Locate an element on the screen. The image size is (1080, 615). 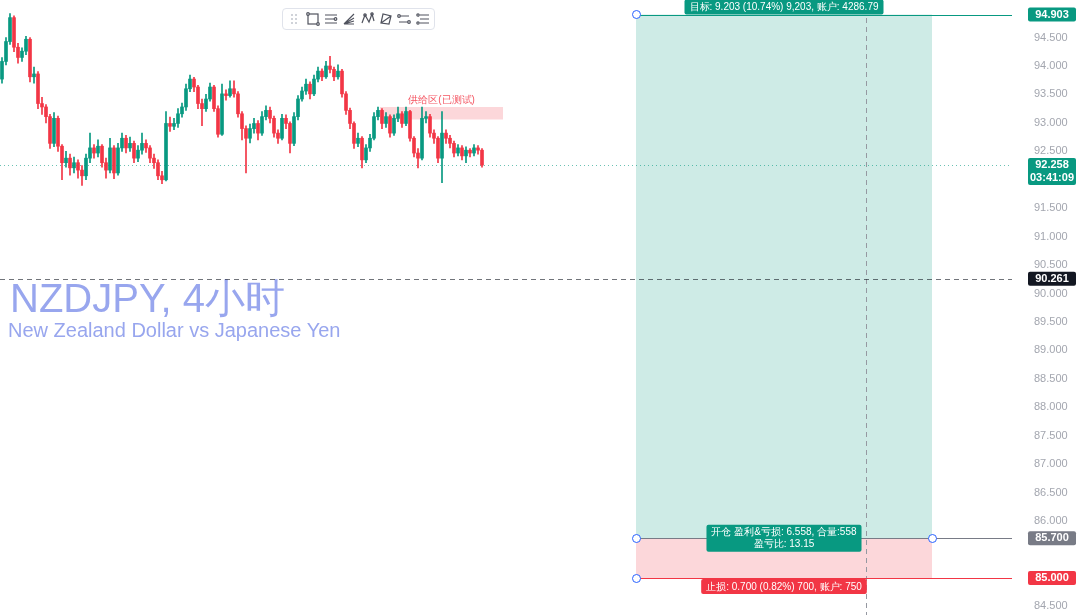
y-tick-label: 84.500 is located at coordinates (1051, 605).